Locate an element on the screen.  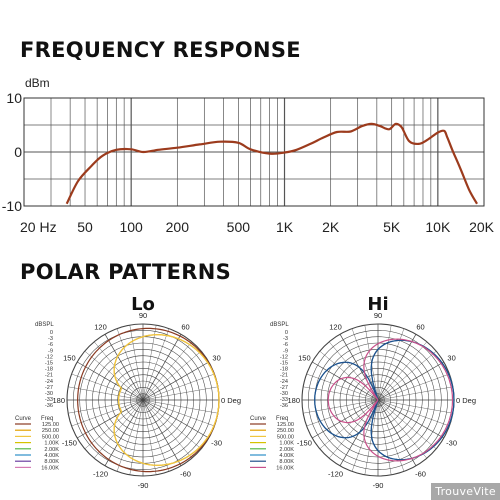
x-tick-label: 50 is located at coordinates (85, 227).